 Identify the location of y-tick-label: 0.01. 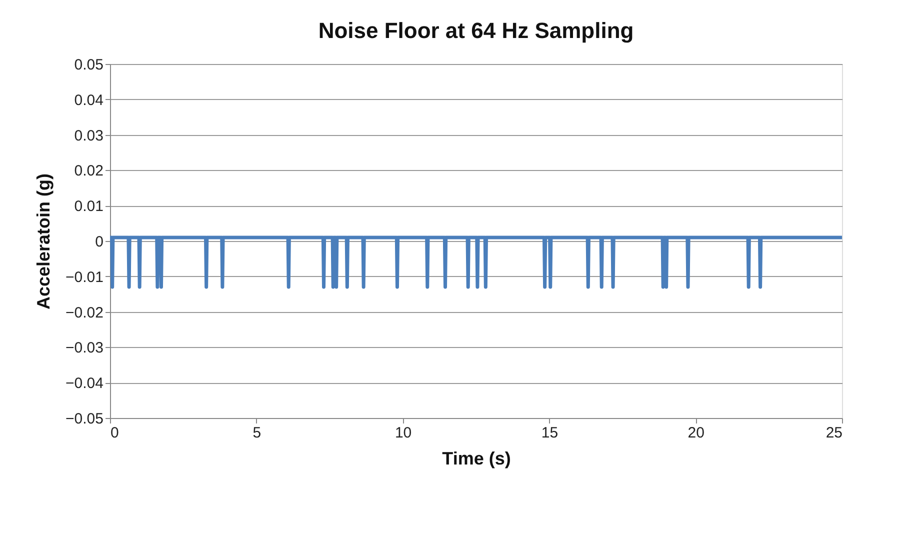
(89, 207).